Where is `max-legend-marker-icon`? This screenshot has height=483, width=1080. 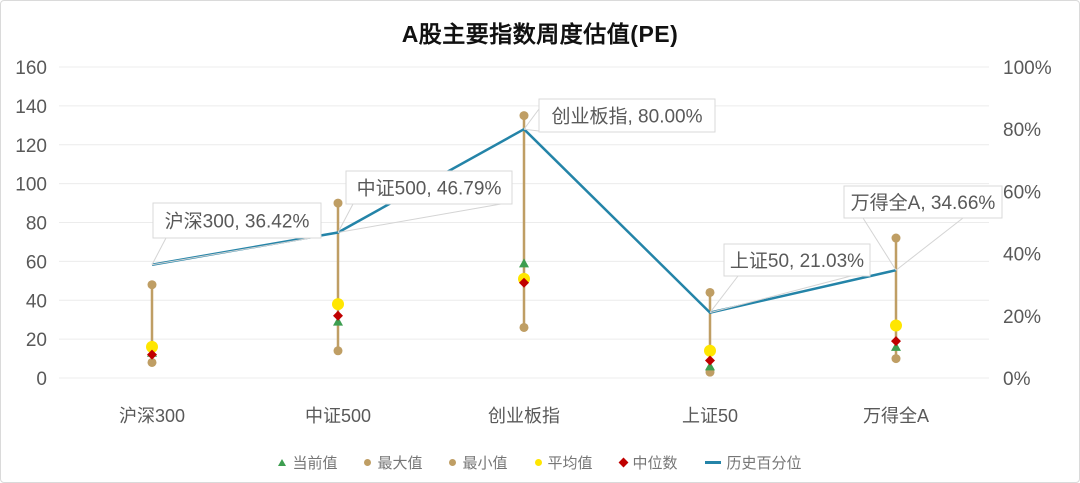 max-legend-marker-icon is located at coordinates (368, 462).